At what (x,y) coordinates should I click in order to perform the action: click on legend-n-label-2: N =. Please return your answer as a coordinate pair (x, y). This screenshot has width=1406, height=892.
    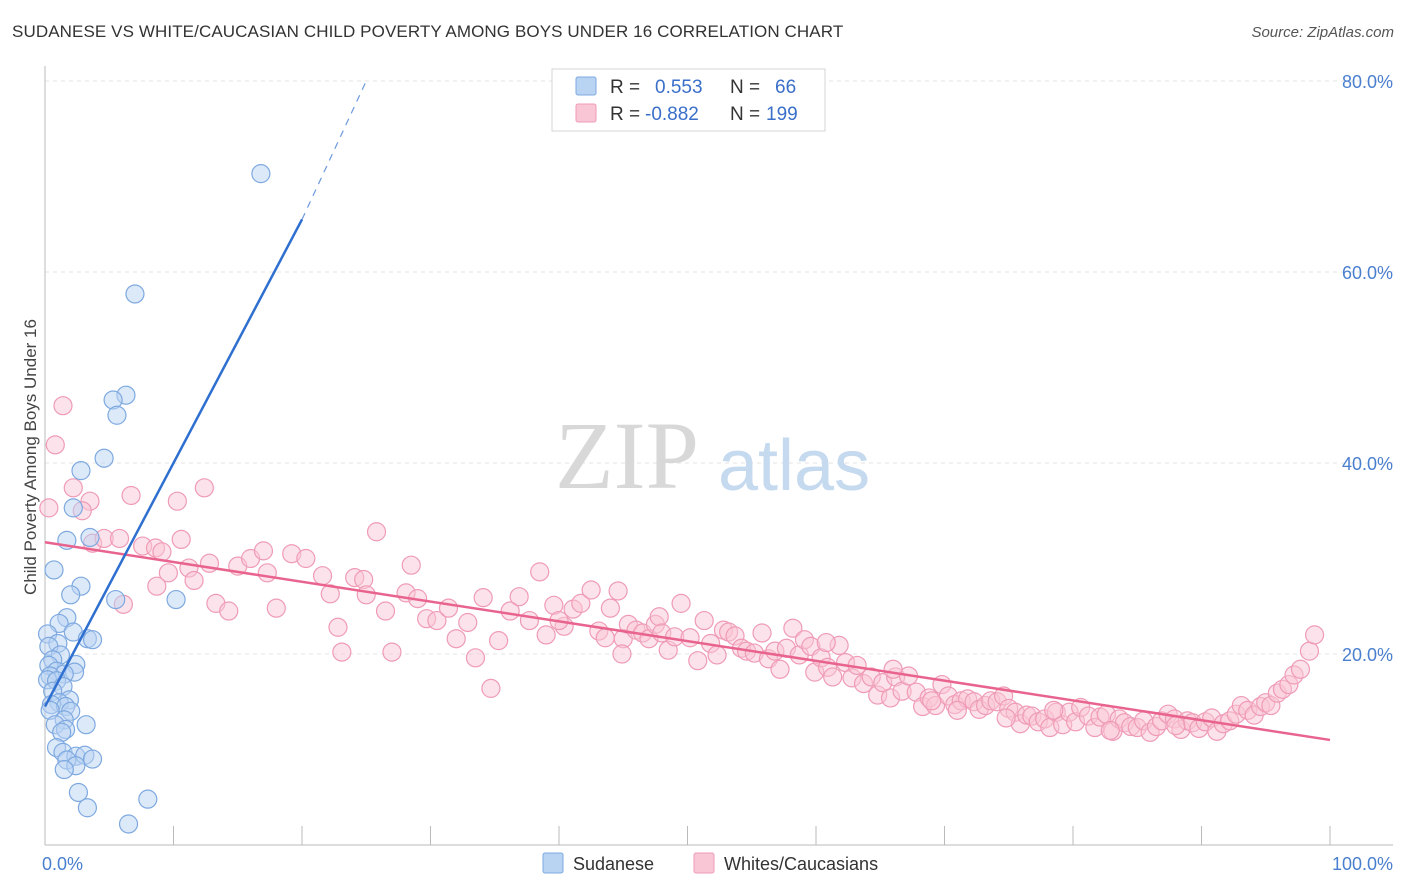
    Looking at the image, I should click on (745, 114).